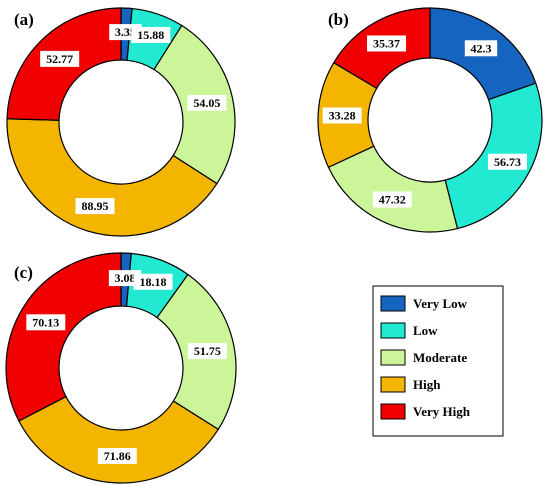  Describe the element at coordinates (440, 357) in the screenshot. I see `legend-label: Moderate` at that location.